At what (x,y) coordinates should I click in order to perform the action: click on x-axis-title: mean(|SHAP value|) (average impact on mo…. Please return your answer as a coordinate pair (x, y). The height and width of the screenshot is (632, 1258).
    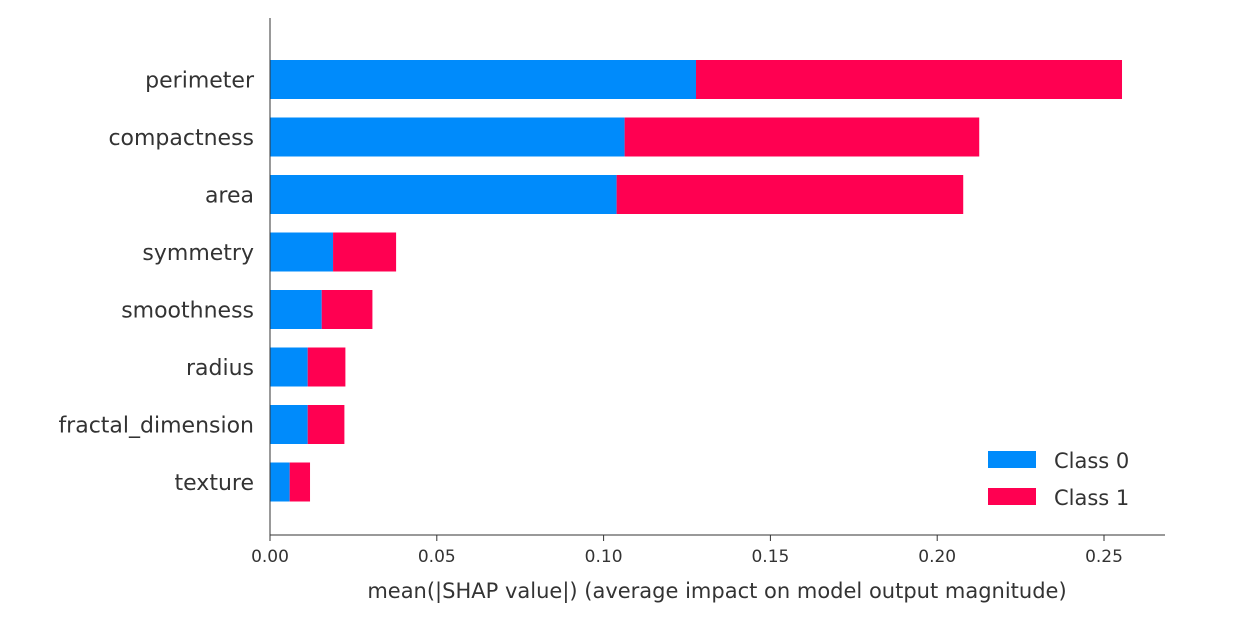
    Looking at the image, I should click on (716, 591).